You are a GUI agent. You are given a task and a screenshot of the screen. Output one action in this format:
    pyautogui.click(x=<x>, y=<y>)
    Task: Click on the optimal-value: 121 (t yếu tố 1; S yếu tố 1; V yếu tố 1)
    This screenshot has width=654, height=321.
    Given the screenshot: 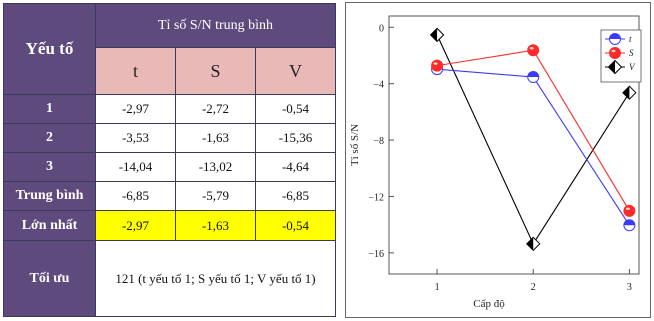 What is the action you would take?
    pyautogui.click(x=215, y=278)
    